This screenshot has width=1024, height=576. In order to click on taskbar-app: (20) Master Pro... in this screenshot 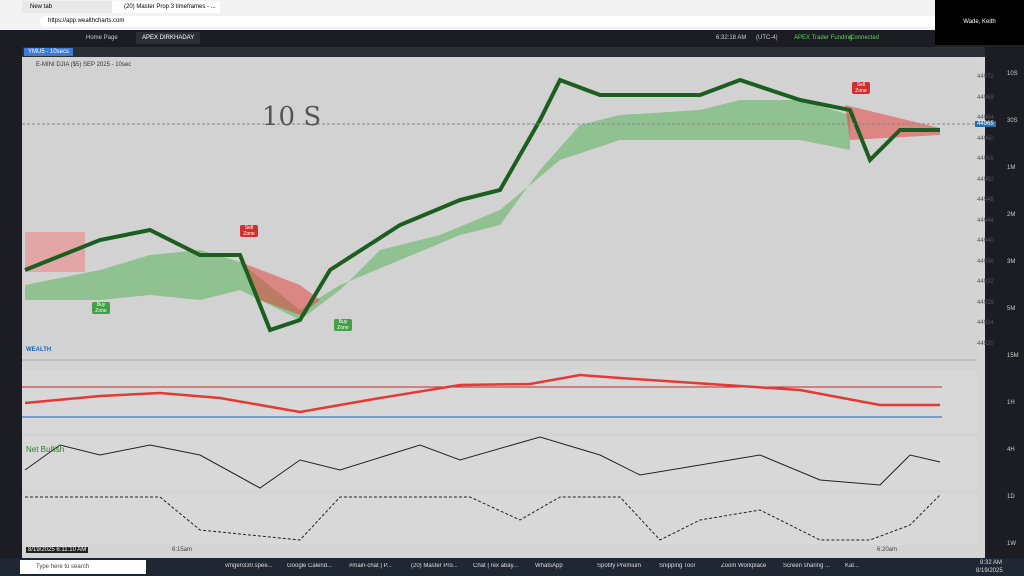, I will do `click(434, 566)`.